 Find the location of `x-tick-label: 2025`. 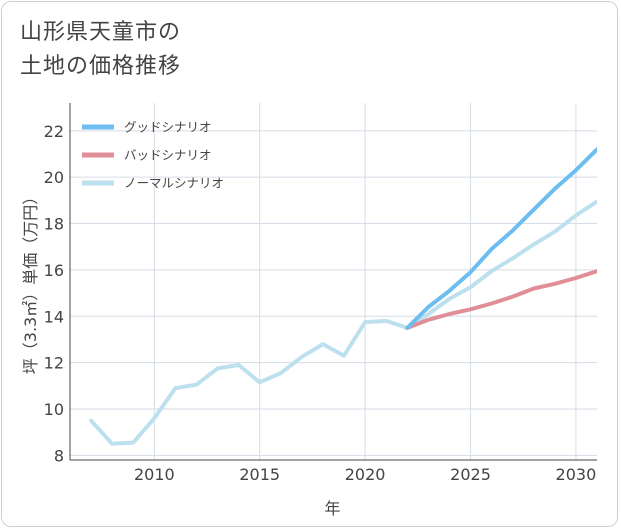

x-tick-label: 2025 is located at coordinates (470, 474).